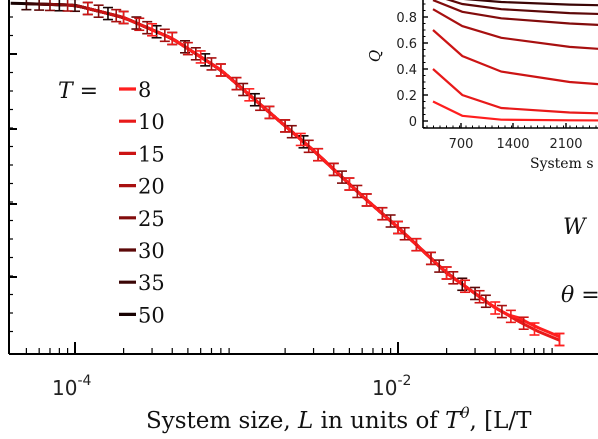  I want to click on x-tick-label-1e-4: 10⁻⁴, so click(72, 386).